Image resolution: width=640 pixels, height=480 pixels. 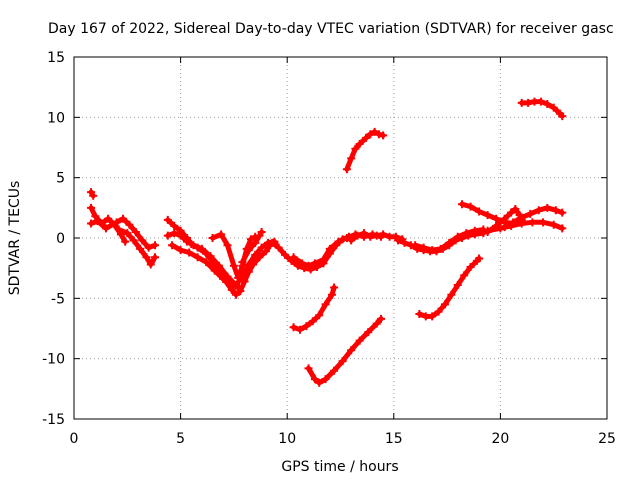 I want to click on x-tick-label: 25, so click(x=607, y=439).